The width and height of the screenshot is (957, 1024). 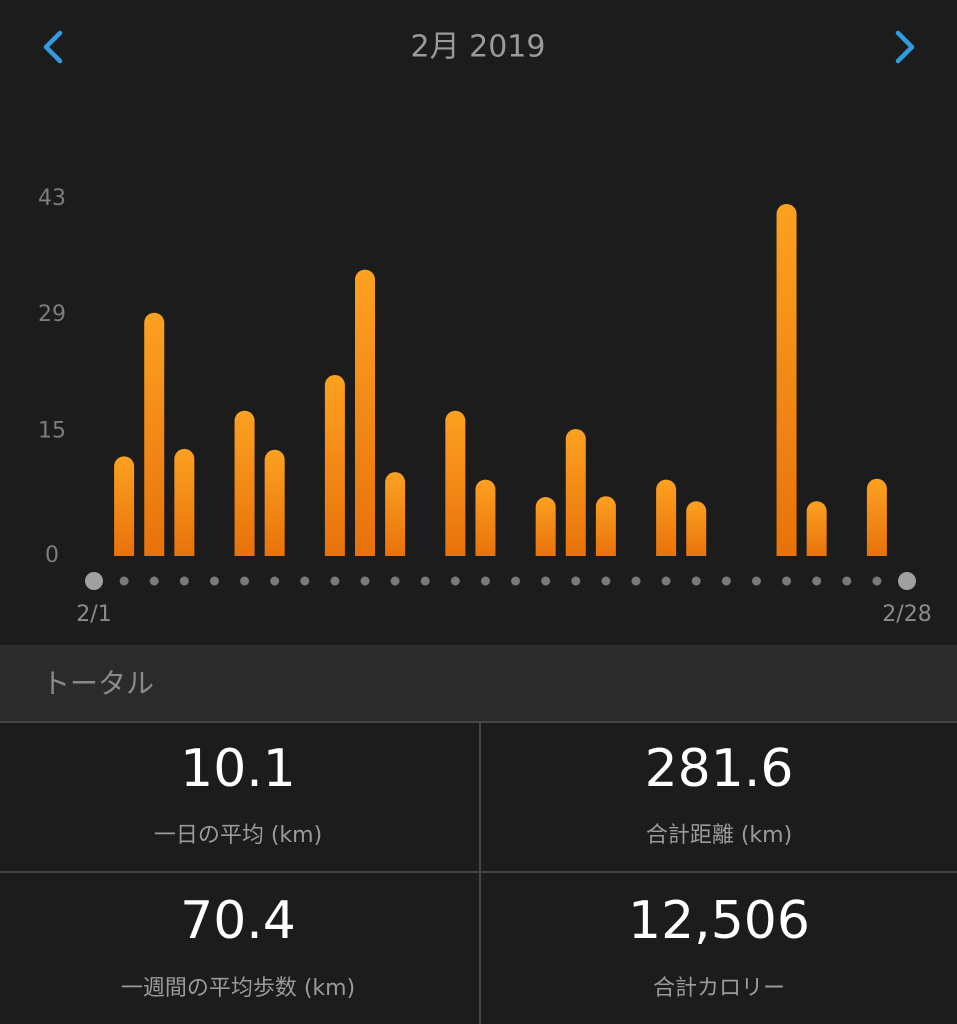 What do you see at coordinates (906, 614) in the screenshot?
I see `x-tick-label: 2/28` at bounding box center [906, 614].